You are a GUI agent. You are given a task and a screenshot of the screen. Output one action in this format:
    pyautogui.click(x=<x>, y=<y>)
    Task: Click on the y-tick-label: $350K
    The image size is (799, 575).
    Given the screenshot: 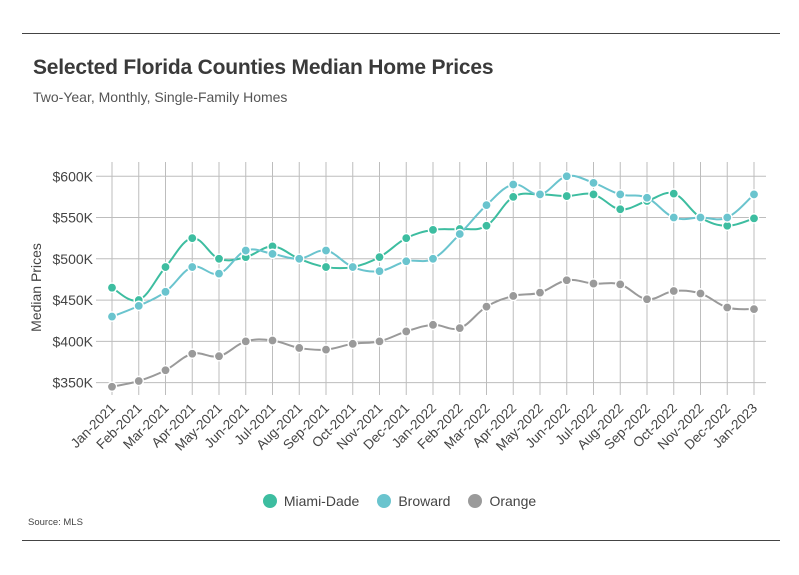 What is the action you would take?
    pyautogui.click(x=73, y=383)
    